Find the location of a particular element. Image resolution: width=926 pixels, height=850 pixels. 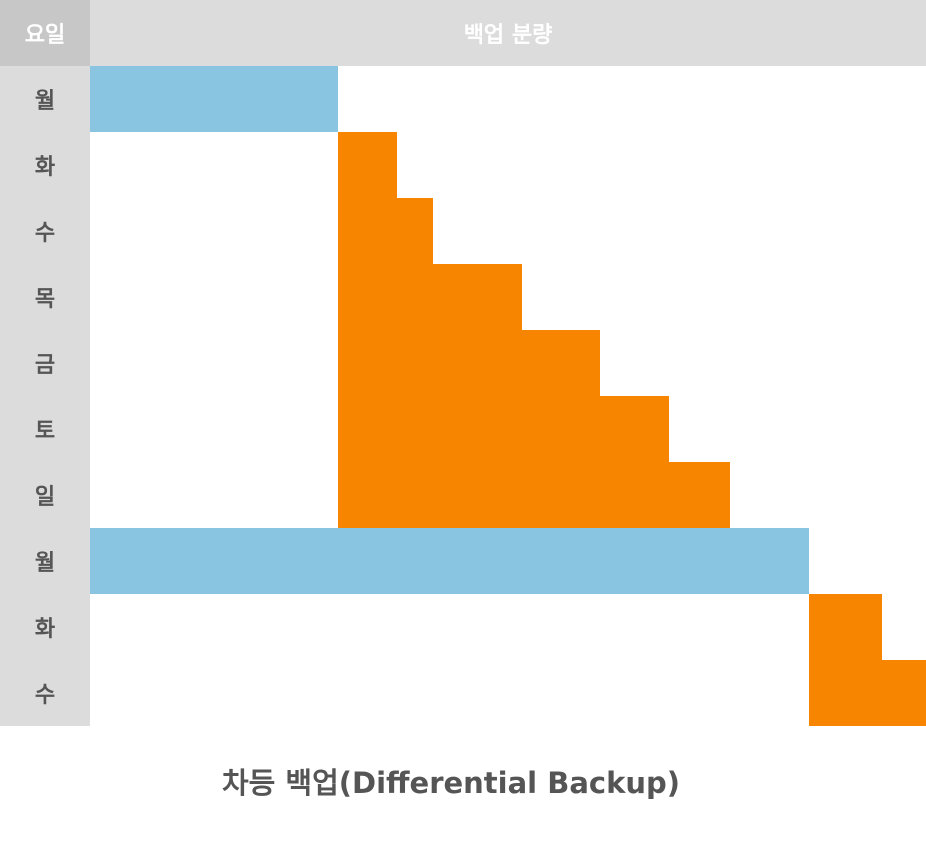

day-label: 일 is located at coordinates (45, 497).